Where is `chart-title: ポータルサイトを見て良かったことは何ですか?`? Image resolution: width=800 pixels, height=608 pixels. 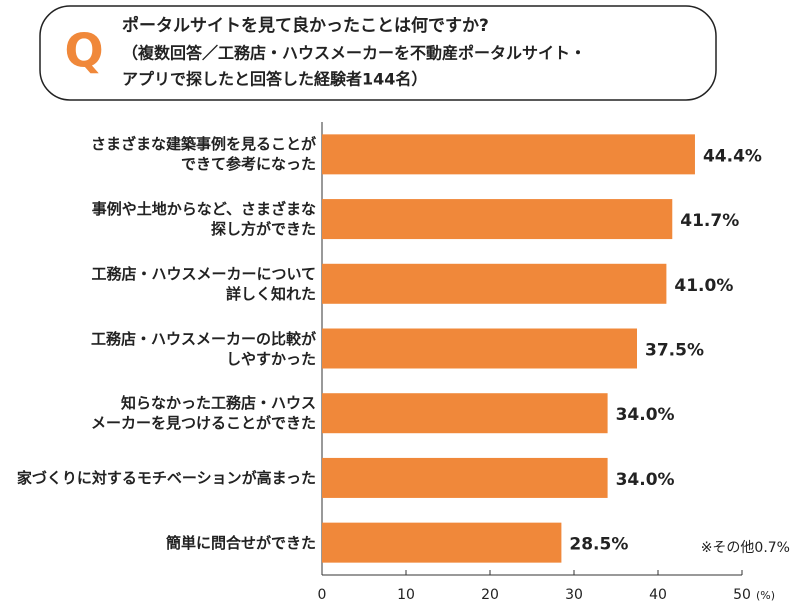 chart-title: ポータルサイトを見て良かったことは何ですか? is located at coordinates (305, 25).